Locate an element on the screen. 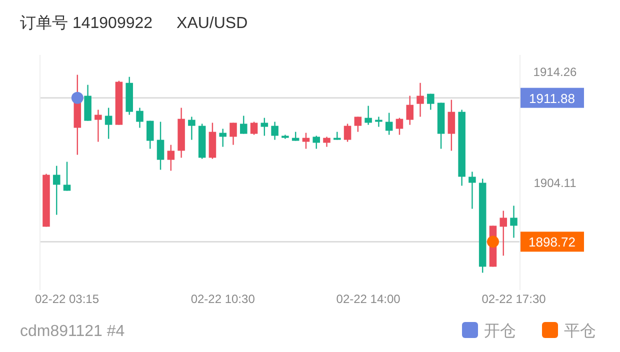 This screenshot has width=620, height=352. legend-label: 平仓 is located at coordinates (580, 331).